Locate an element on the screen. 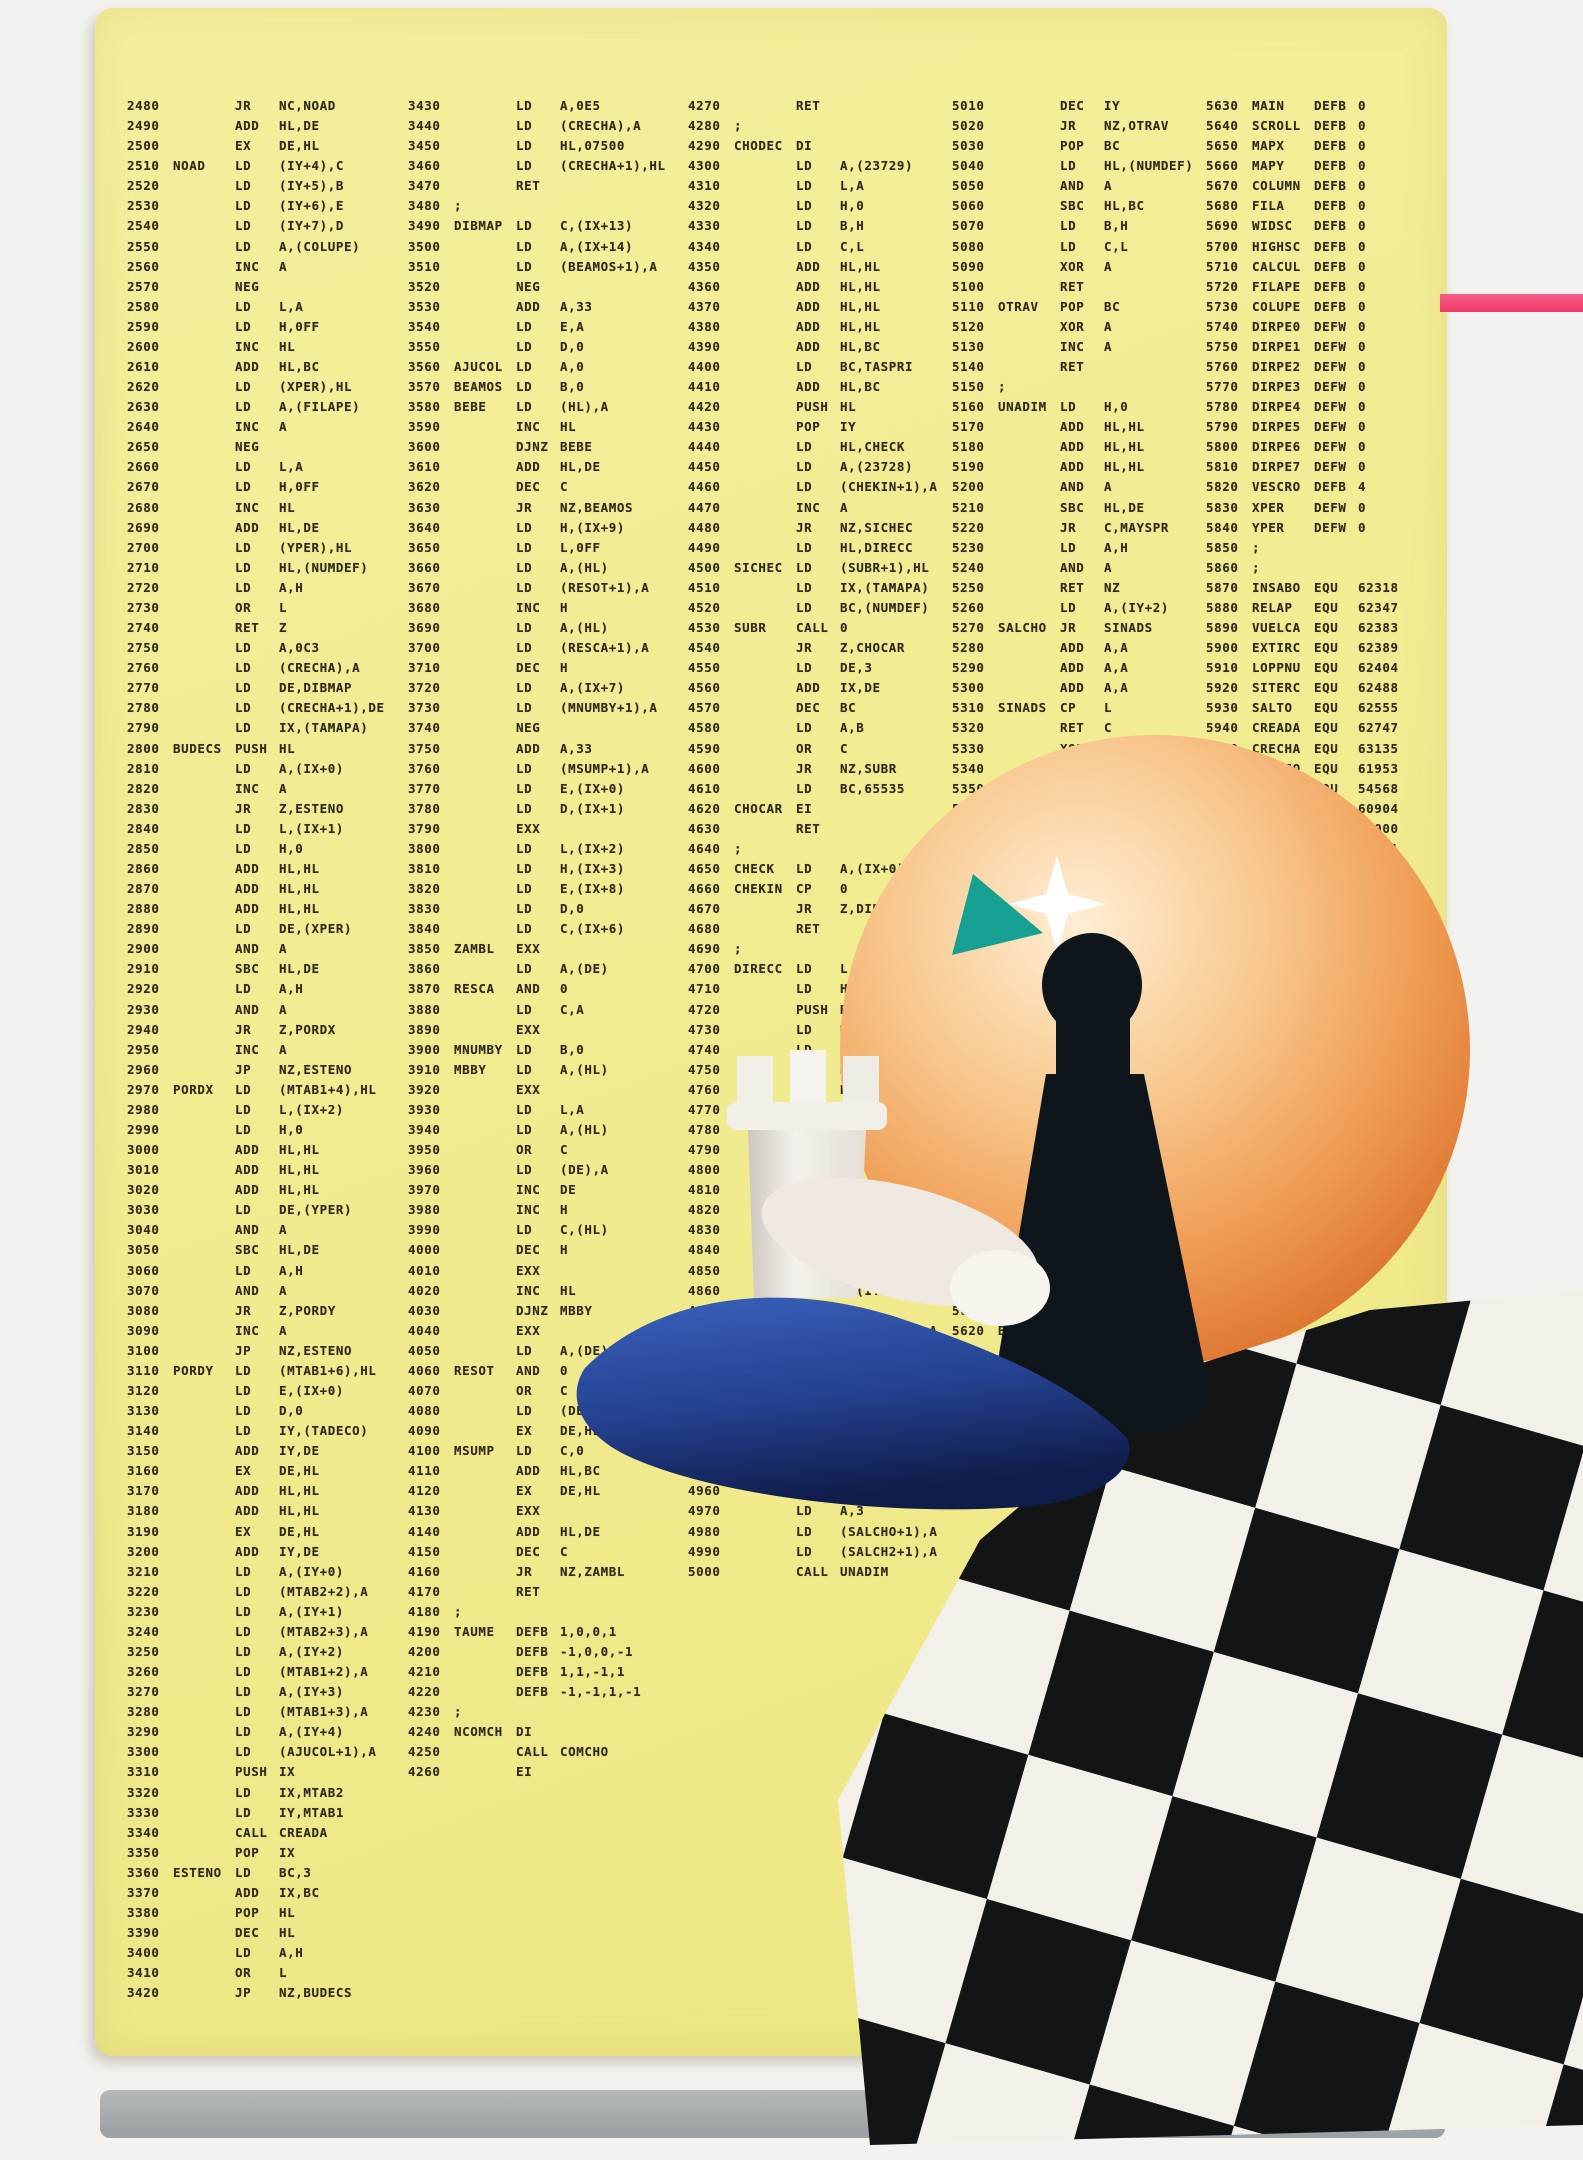 This screenshot has width=1583, height=2160. code-line: 2820 INC A is located at coordinates (207, 788).